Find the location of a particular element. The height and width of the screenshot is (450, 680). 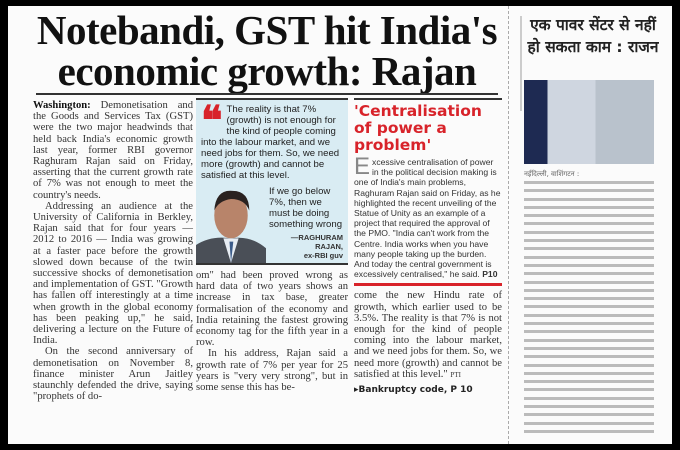

hindi-body: नईदिल्ली, वाशिंगटन : is located at coordinates (589, 304).